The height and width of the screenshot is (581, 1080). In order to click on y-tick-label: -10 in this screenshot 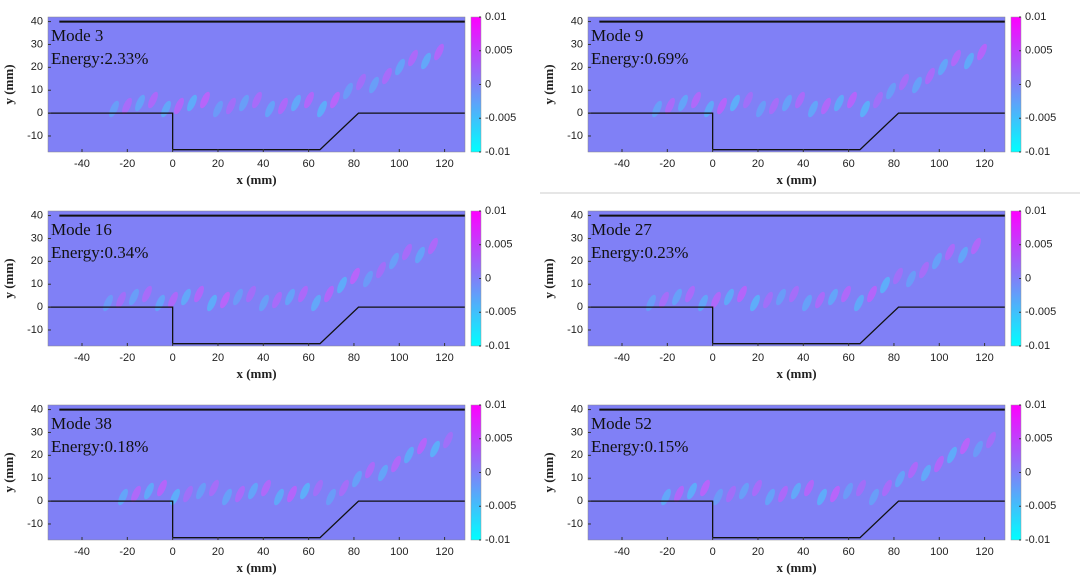, I will do `click(35, 330)`.